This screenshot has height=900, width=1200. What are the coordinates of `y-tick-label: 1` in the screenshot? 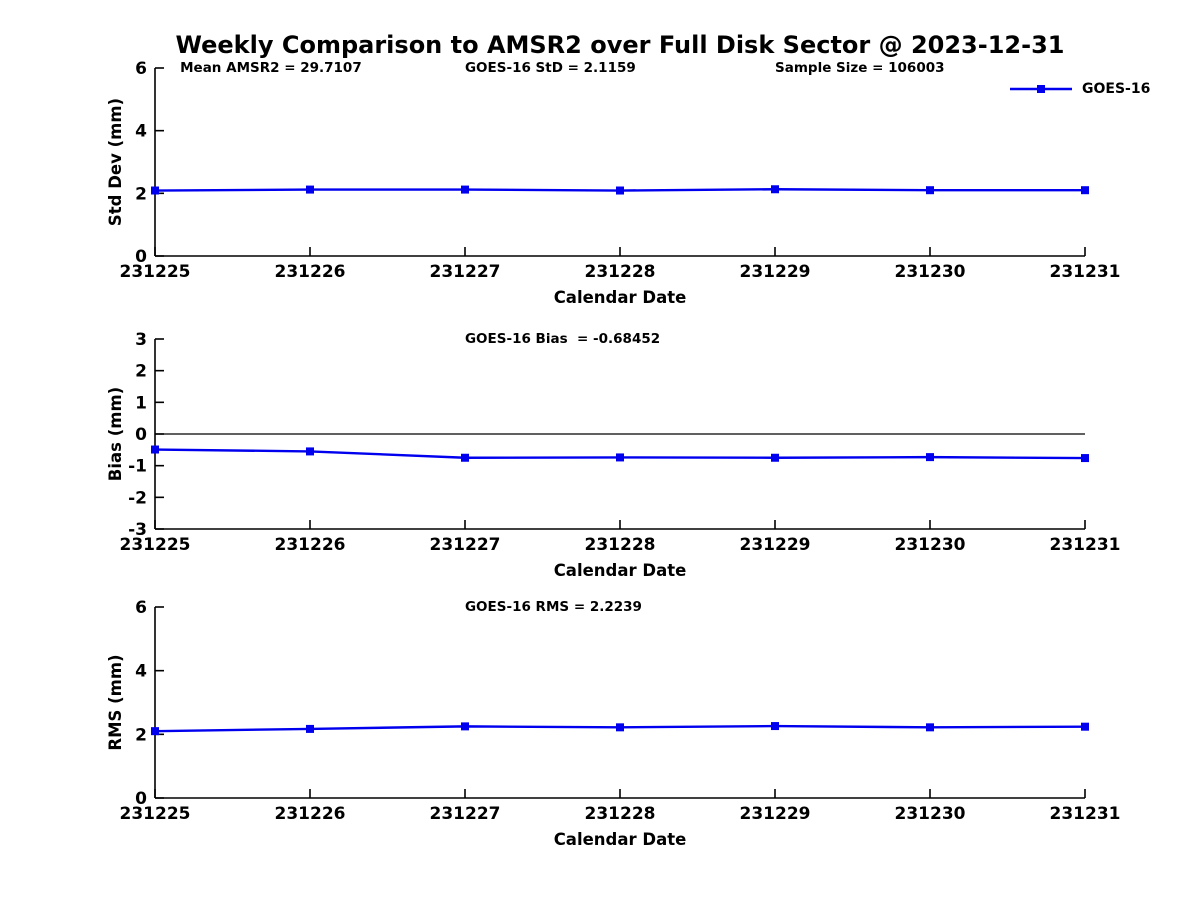 It's located at (141, 403).